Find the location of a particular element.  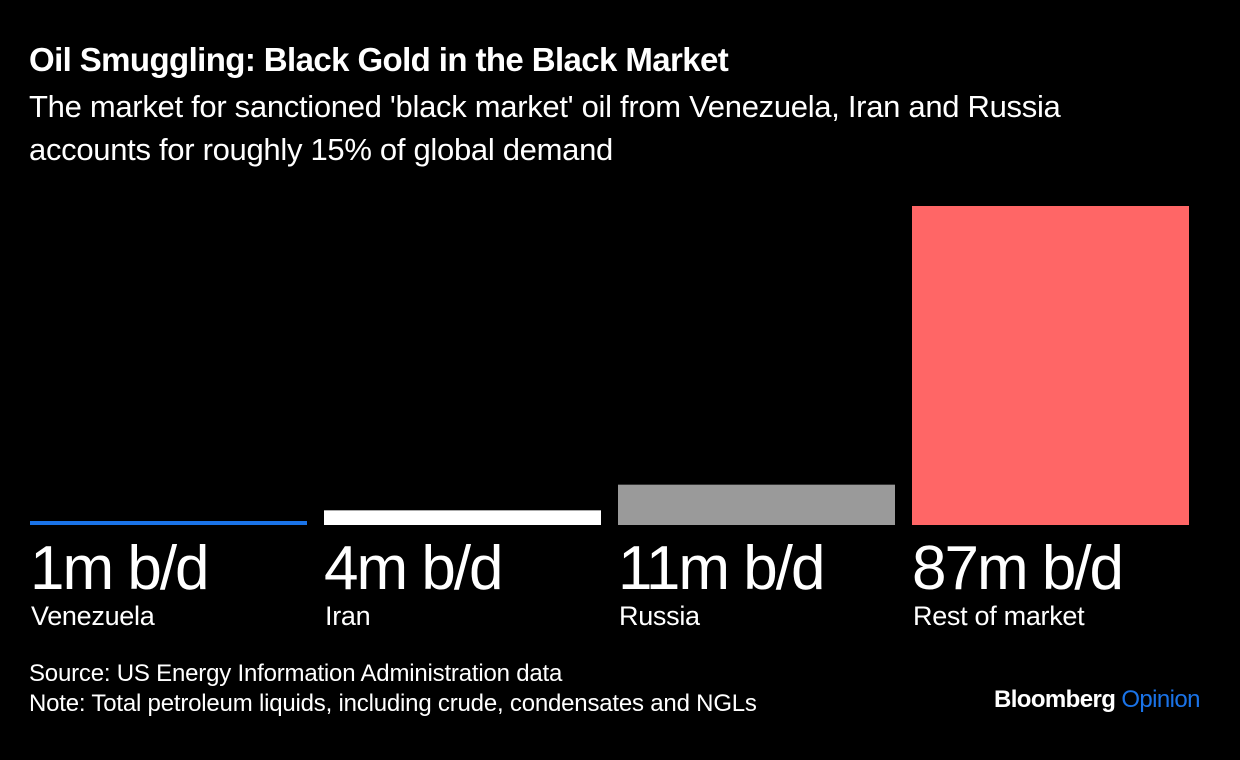

bar-venezuela is located at coordinates (168, 523).